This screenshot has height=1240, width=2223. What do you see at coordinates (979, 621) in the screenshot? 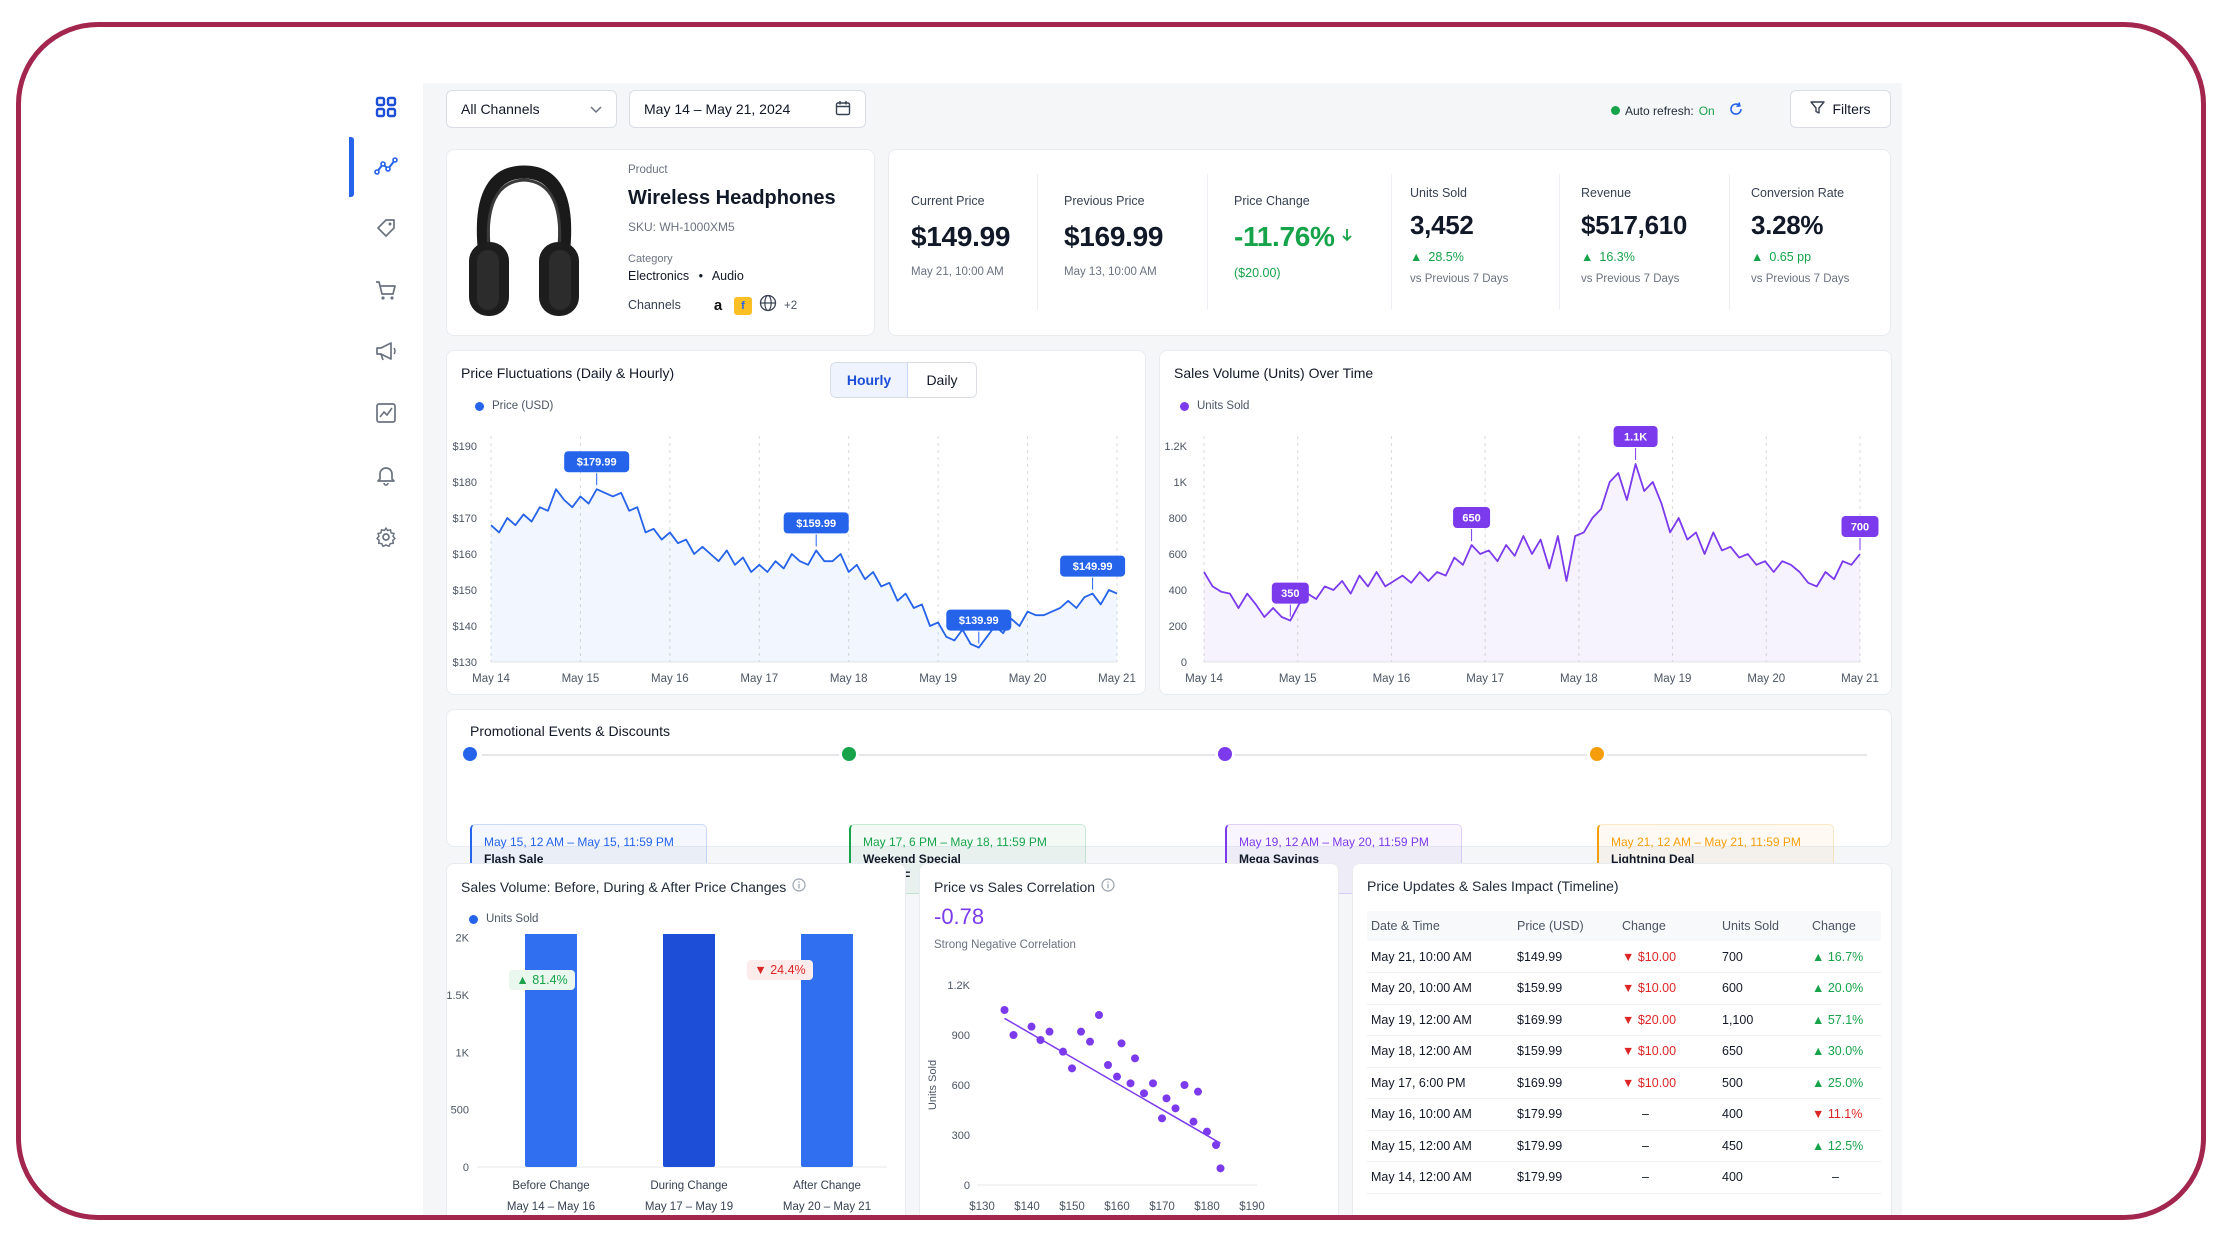
I see `annotation-label: $139.99` at bounding box center [979, 621].